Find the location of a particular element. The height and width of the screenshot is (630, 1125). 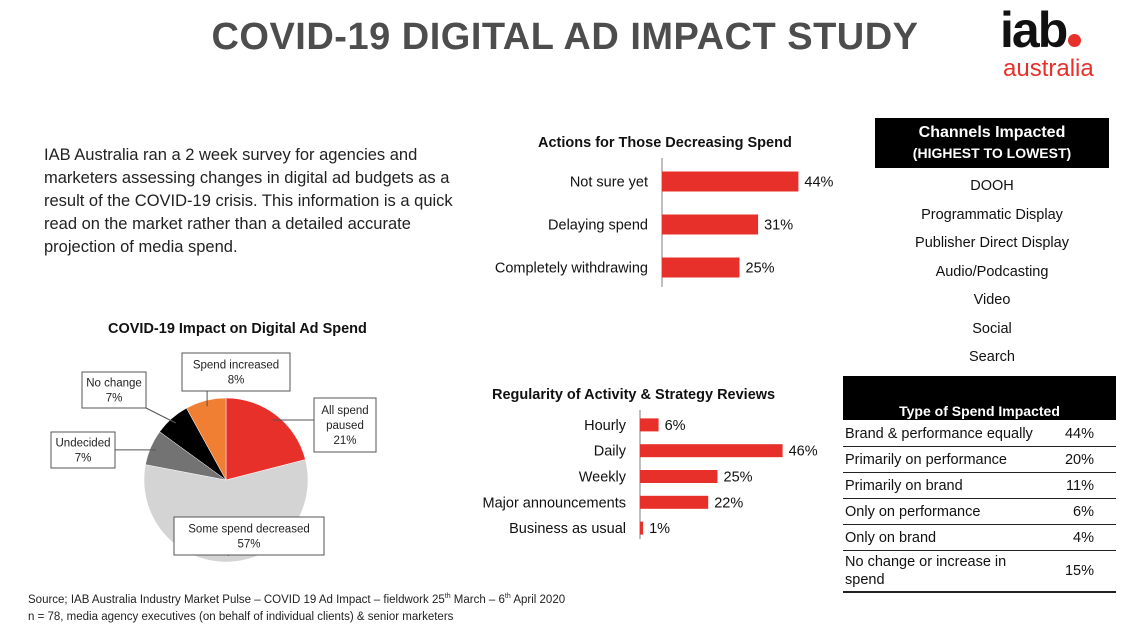

bar-value-label: 46% is located at coordinates (803, 452).